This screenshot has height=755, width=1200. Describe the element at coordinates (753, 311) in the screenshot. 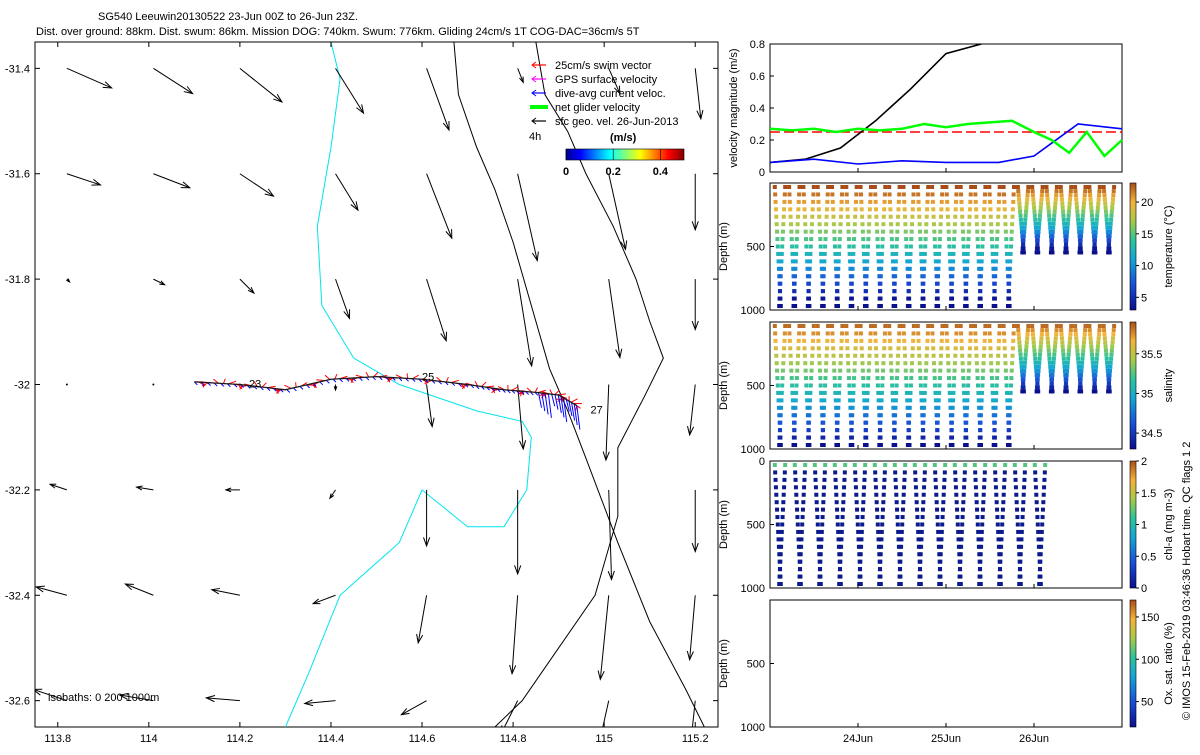

I see `depth-y-tick-label: 1000` at that location.